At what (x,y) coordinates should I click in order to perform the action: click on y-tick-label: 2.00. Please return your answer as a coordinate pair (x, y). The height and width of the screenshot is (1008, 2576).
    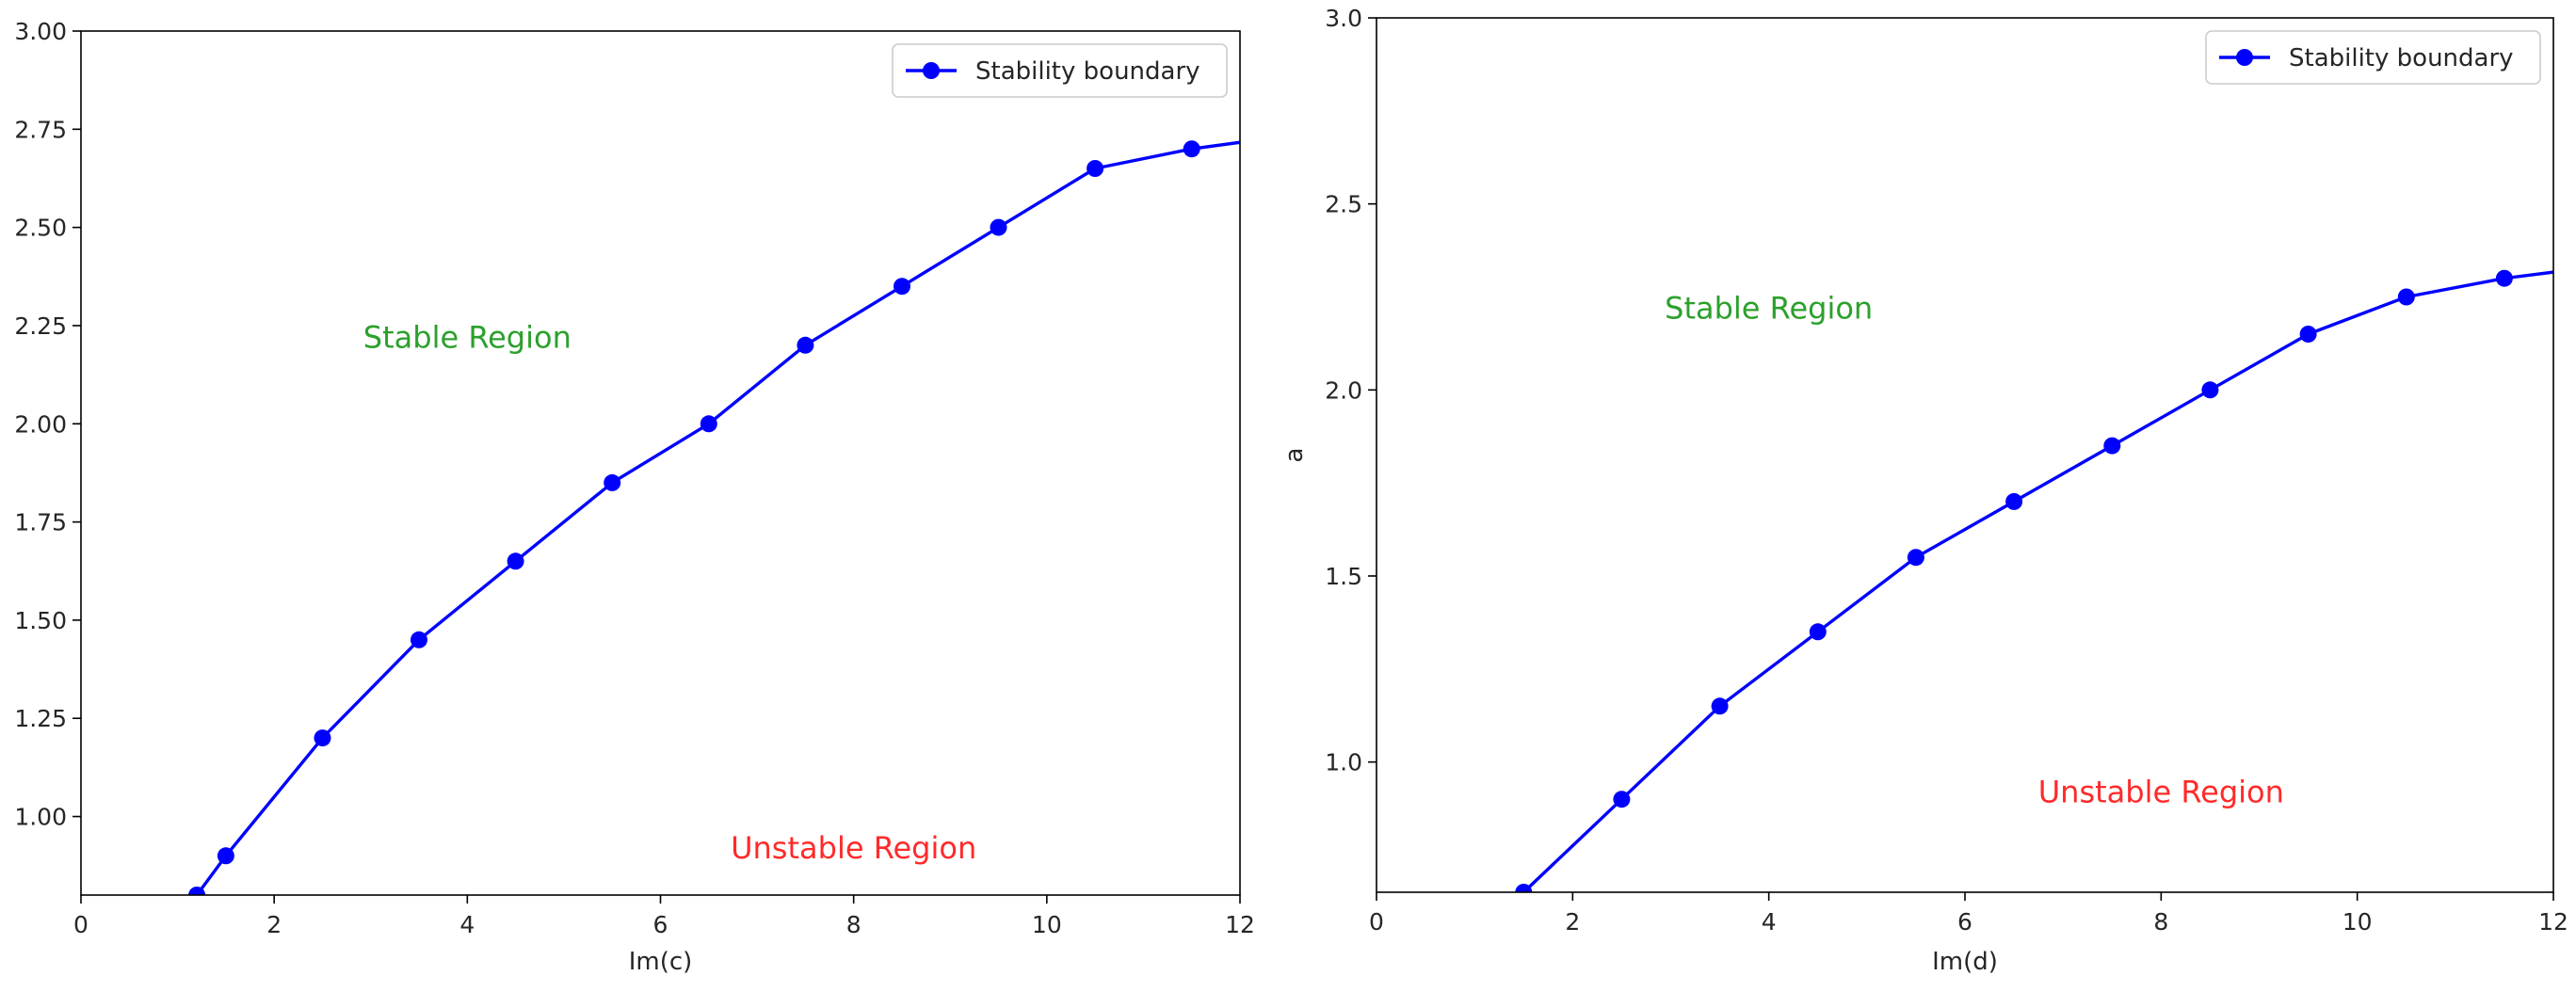
    Looking at the image, I should click on (40, 424).